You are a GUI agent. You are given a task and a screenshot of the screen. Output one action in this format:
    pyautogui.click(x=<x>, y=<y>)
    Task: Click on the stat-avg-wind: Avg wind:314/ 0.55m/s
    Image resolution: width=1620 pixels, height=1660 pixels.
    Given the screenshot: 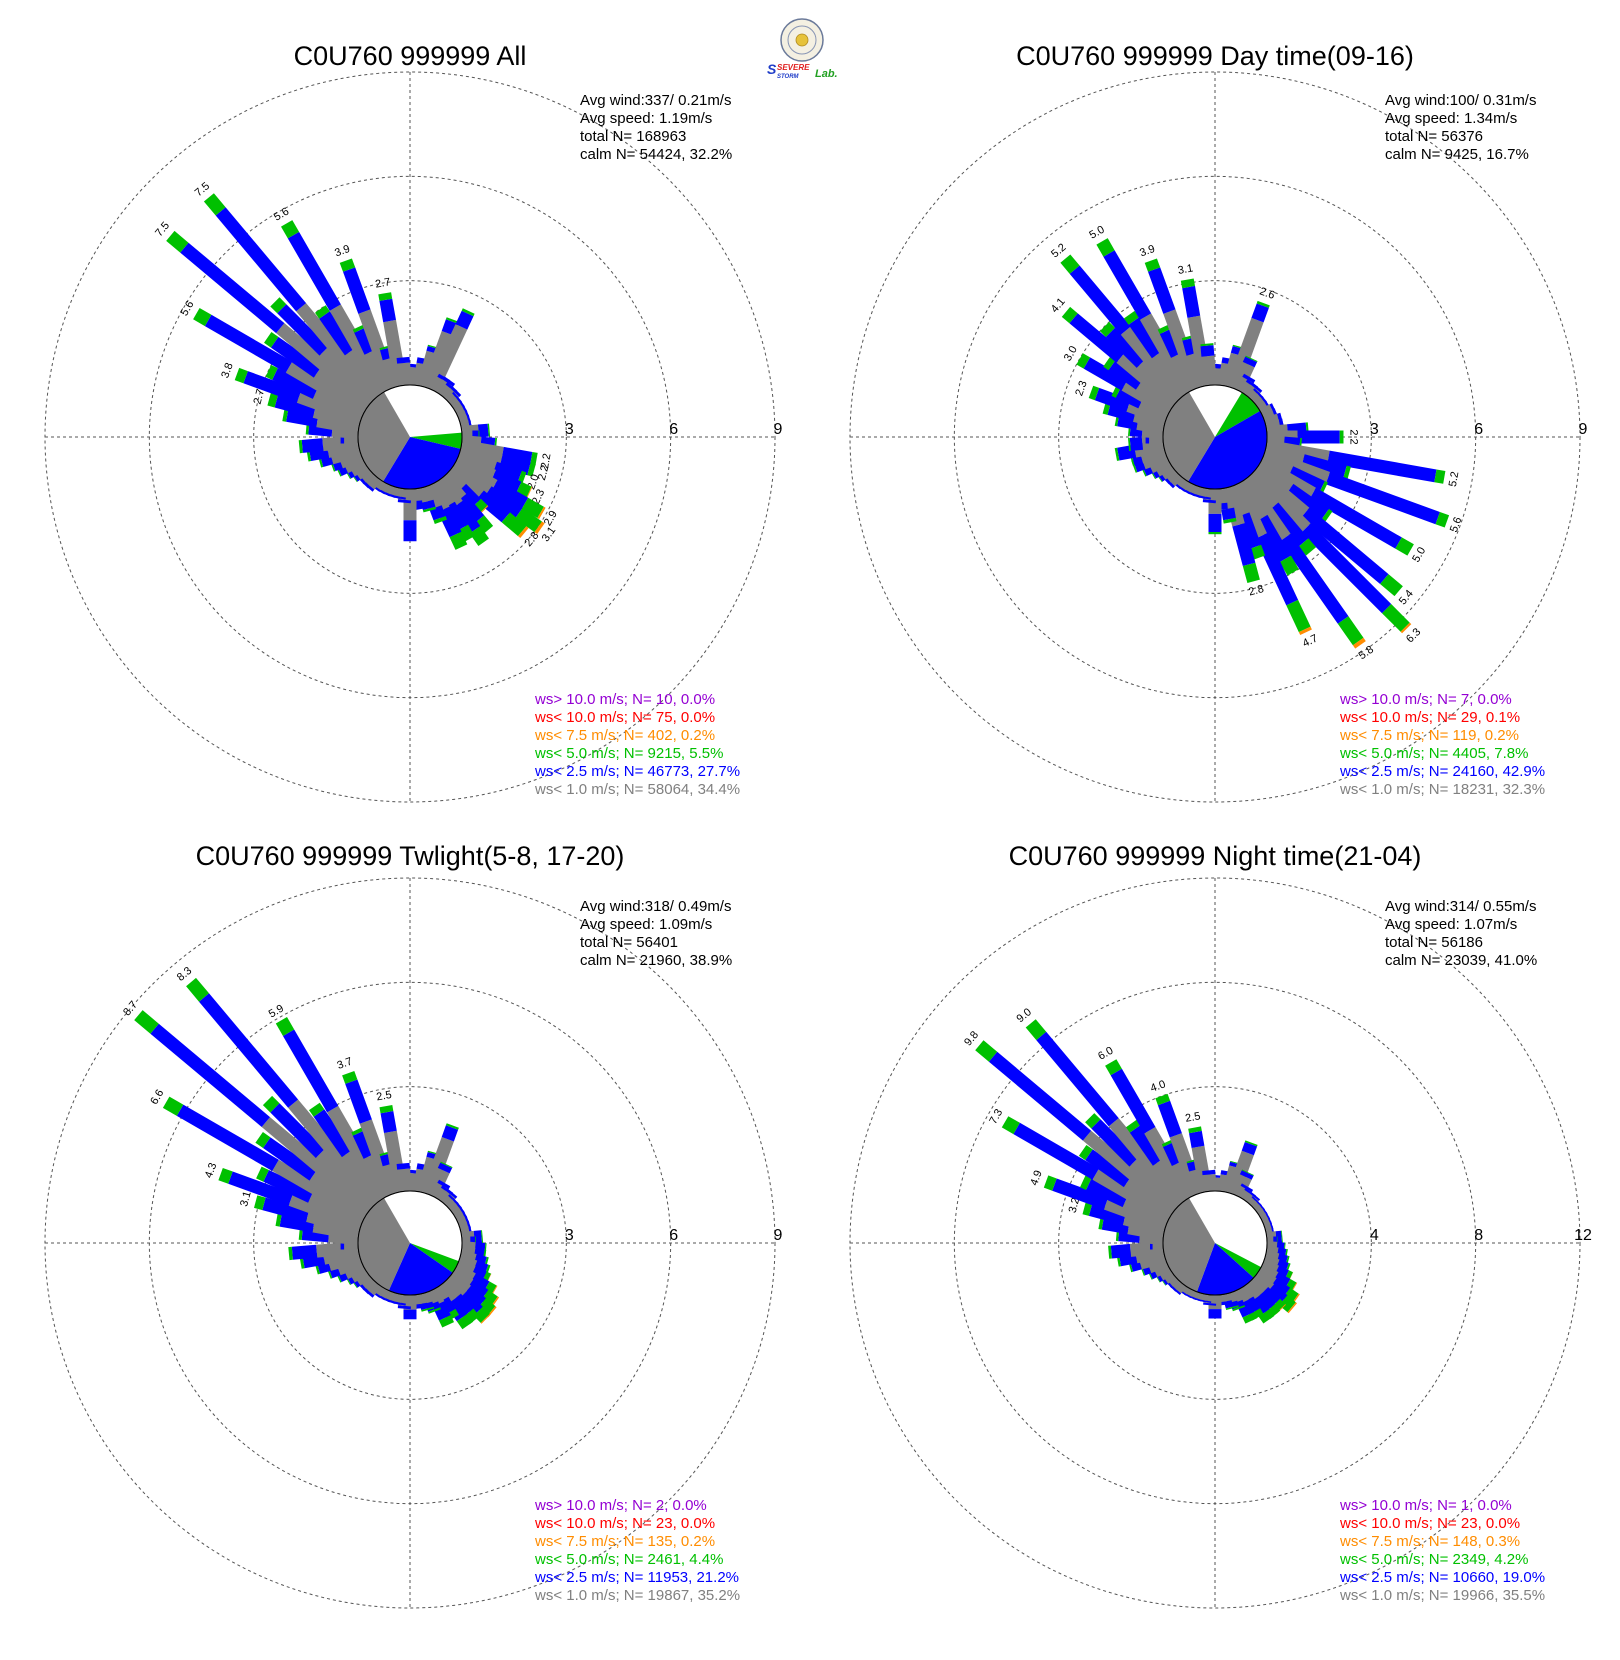 What is the action you would take?
    pyautogui.click(x=1460, y=906)
    